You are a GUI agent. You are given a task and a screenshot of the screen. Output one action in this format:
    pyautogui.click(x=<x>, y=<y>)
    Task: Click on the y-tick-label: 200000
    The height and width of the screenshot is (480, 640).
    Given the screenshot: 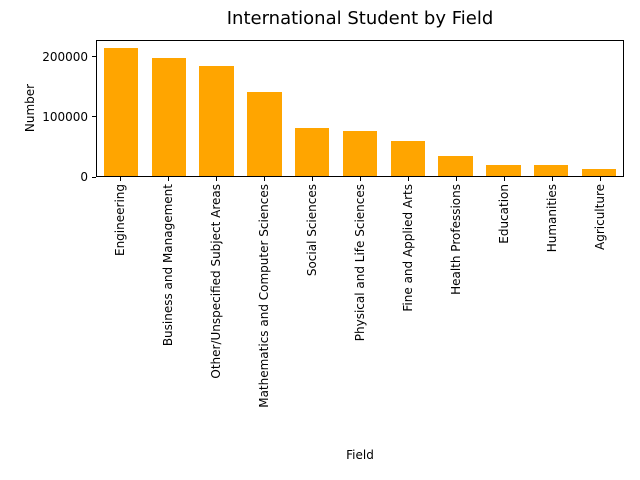 What is the action you would take?
    pyautogui.click(x=65, y=56)
    